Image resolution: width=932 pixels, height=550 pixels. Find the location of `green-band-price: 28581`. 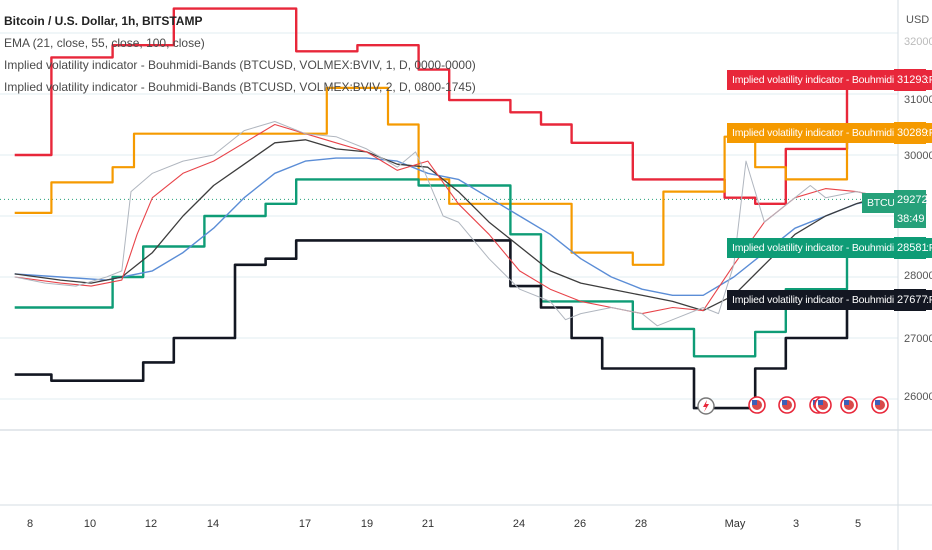

green-band-price: 28581 is located at coordinates (911, 248).